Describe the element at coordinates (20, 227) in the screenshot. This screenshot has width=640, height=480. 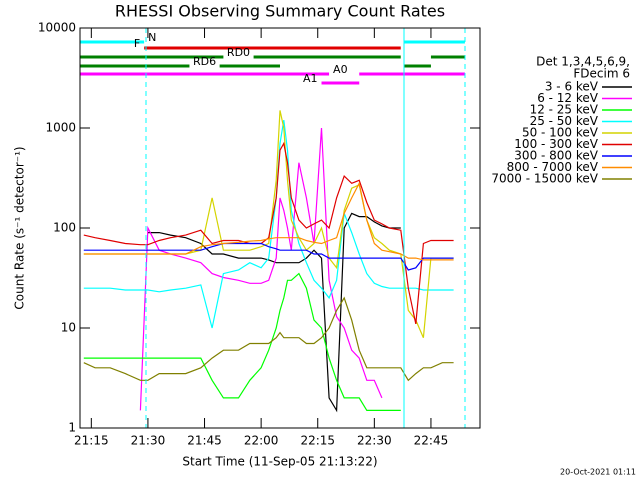
I see `y-axis-label: Count Rate (s⁻¹ detector⁻¹)` at that location.